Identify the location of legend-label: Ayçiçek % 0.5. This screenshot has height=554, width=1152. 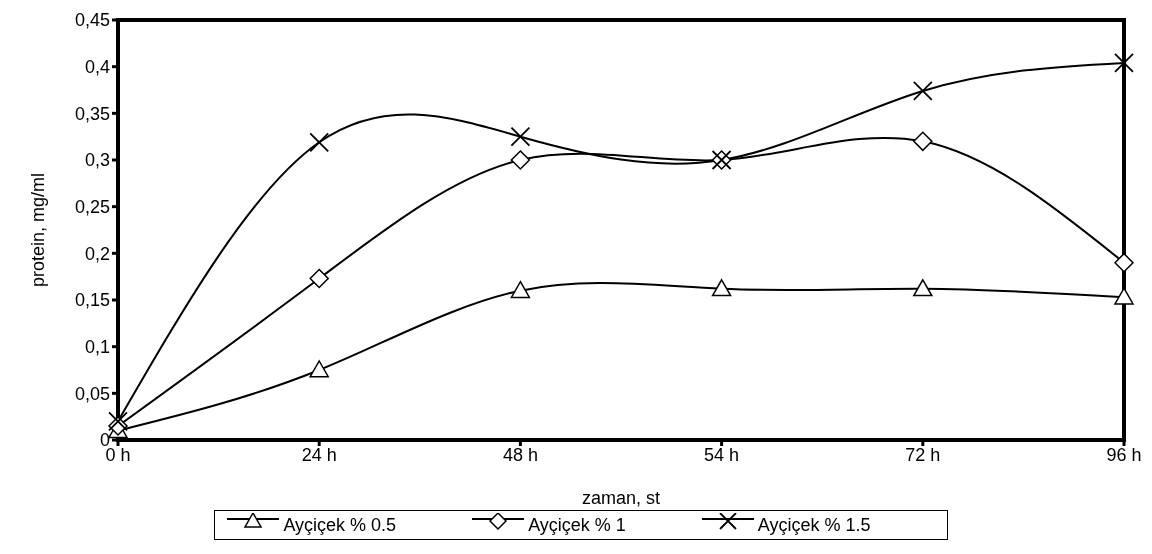
(340, 525).